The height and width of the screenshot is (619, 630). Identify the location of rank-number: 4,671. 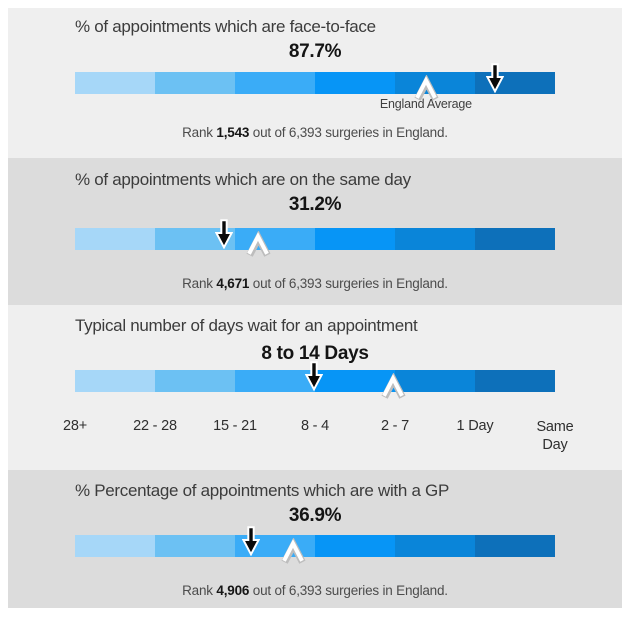
(233, 283).